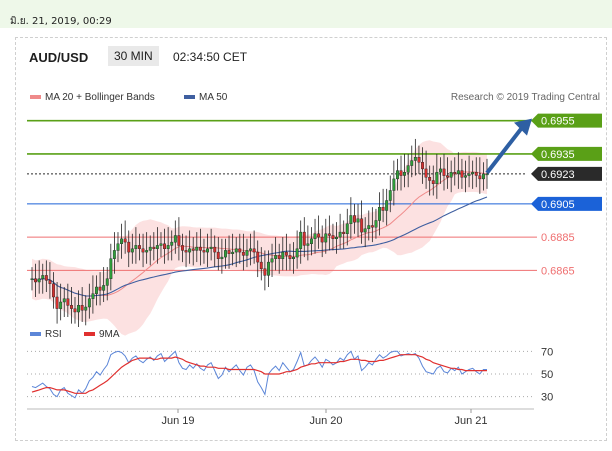 The width and height of the screenshot is (612, 451). Describe the element at coordinates (53, 334) in the screenshot. I see `legend-rsi-label: RSI` at that location.